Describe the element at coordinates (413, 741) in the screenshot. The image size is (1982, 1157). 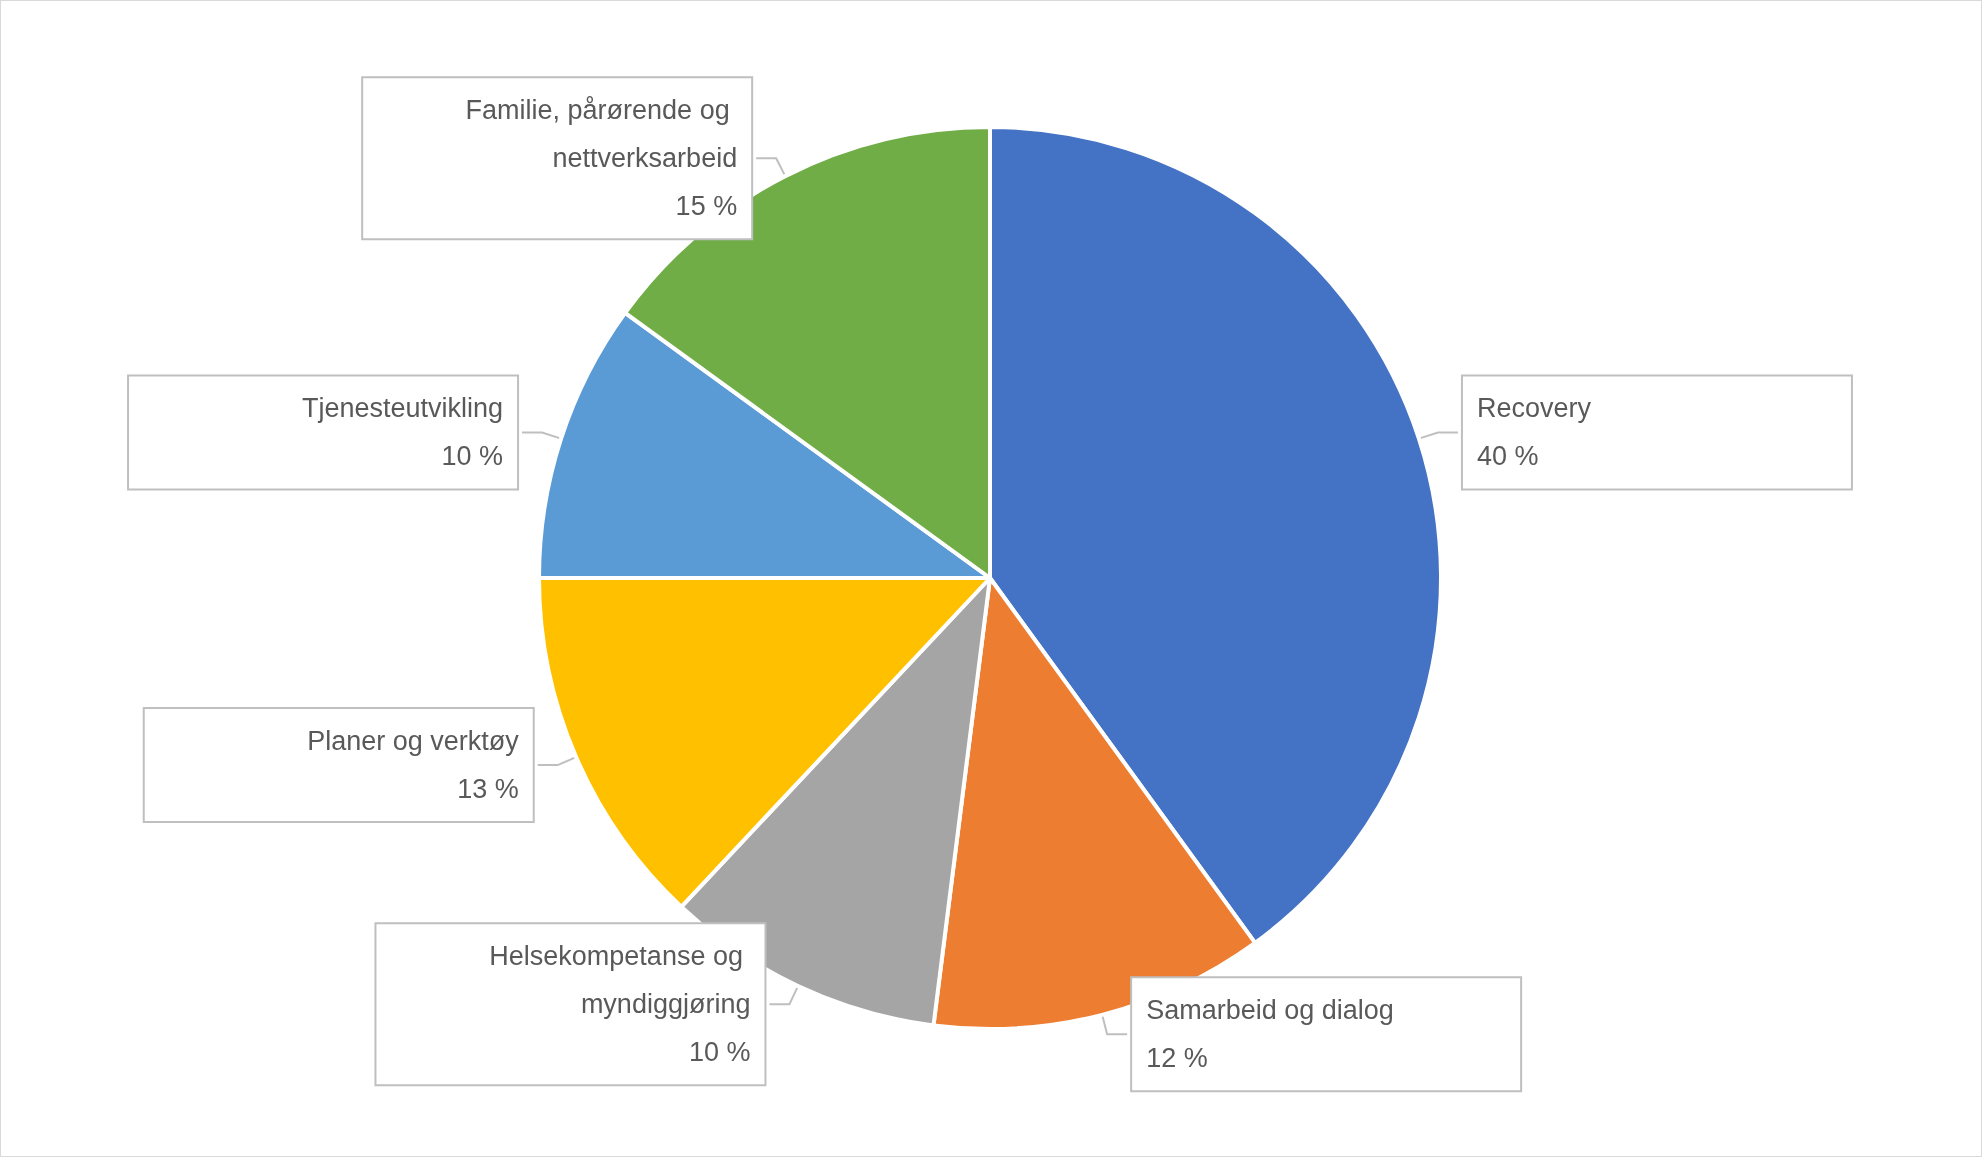
I see `slice-label: Planer og verktøy` at that location.